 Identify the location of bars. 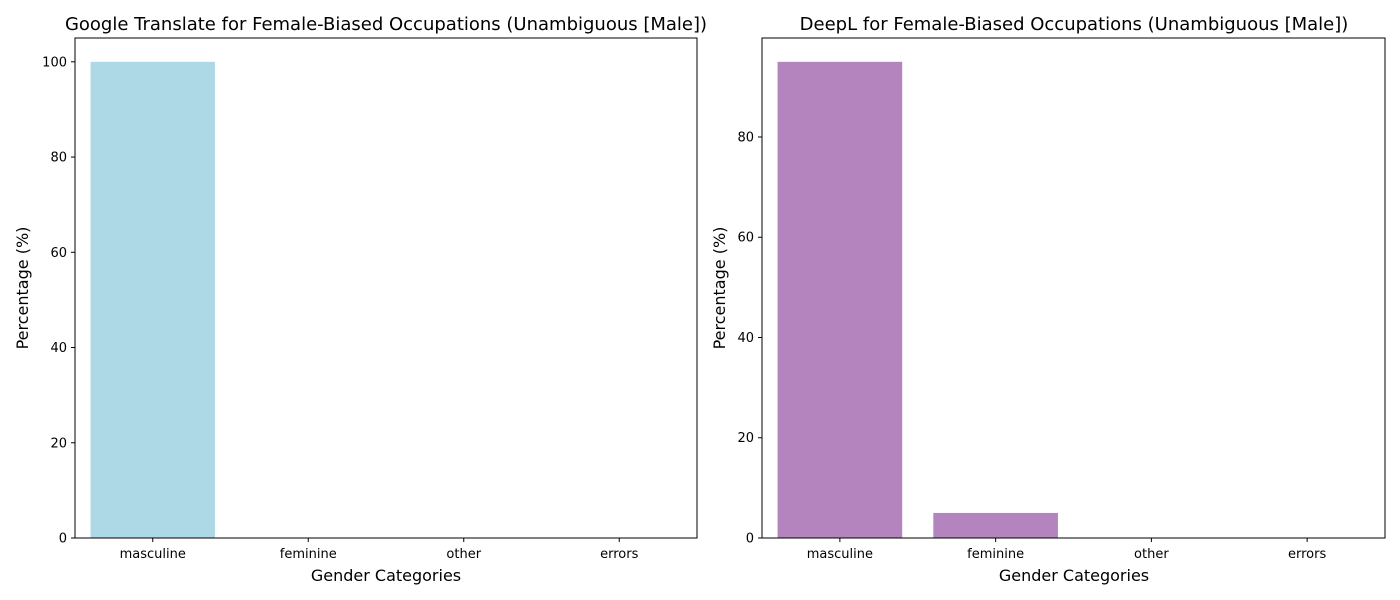
(152, 300).